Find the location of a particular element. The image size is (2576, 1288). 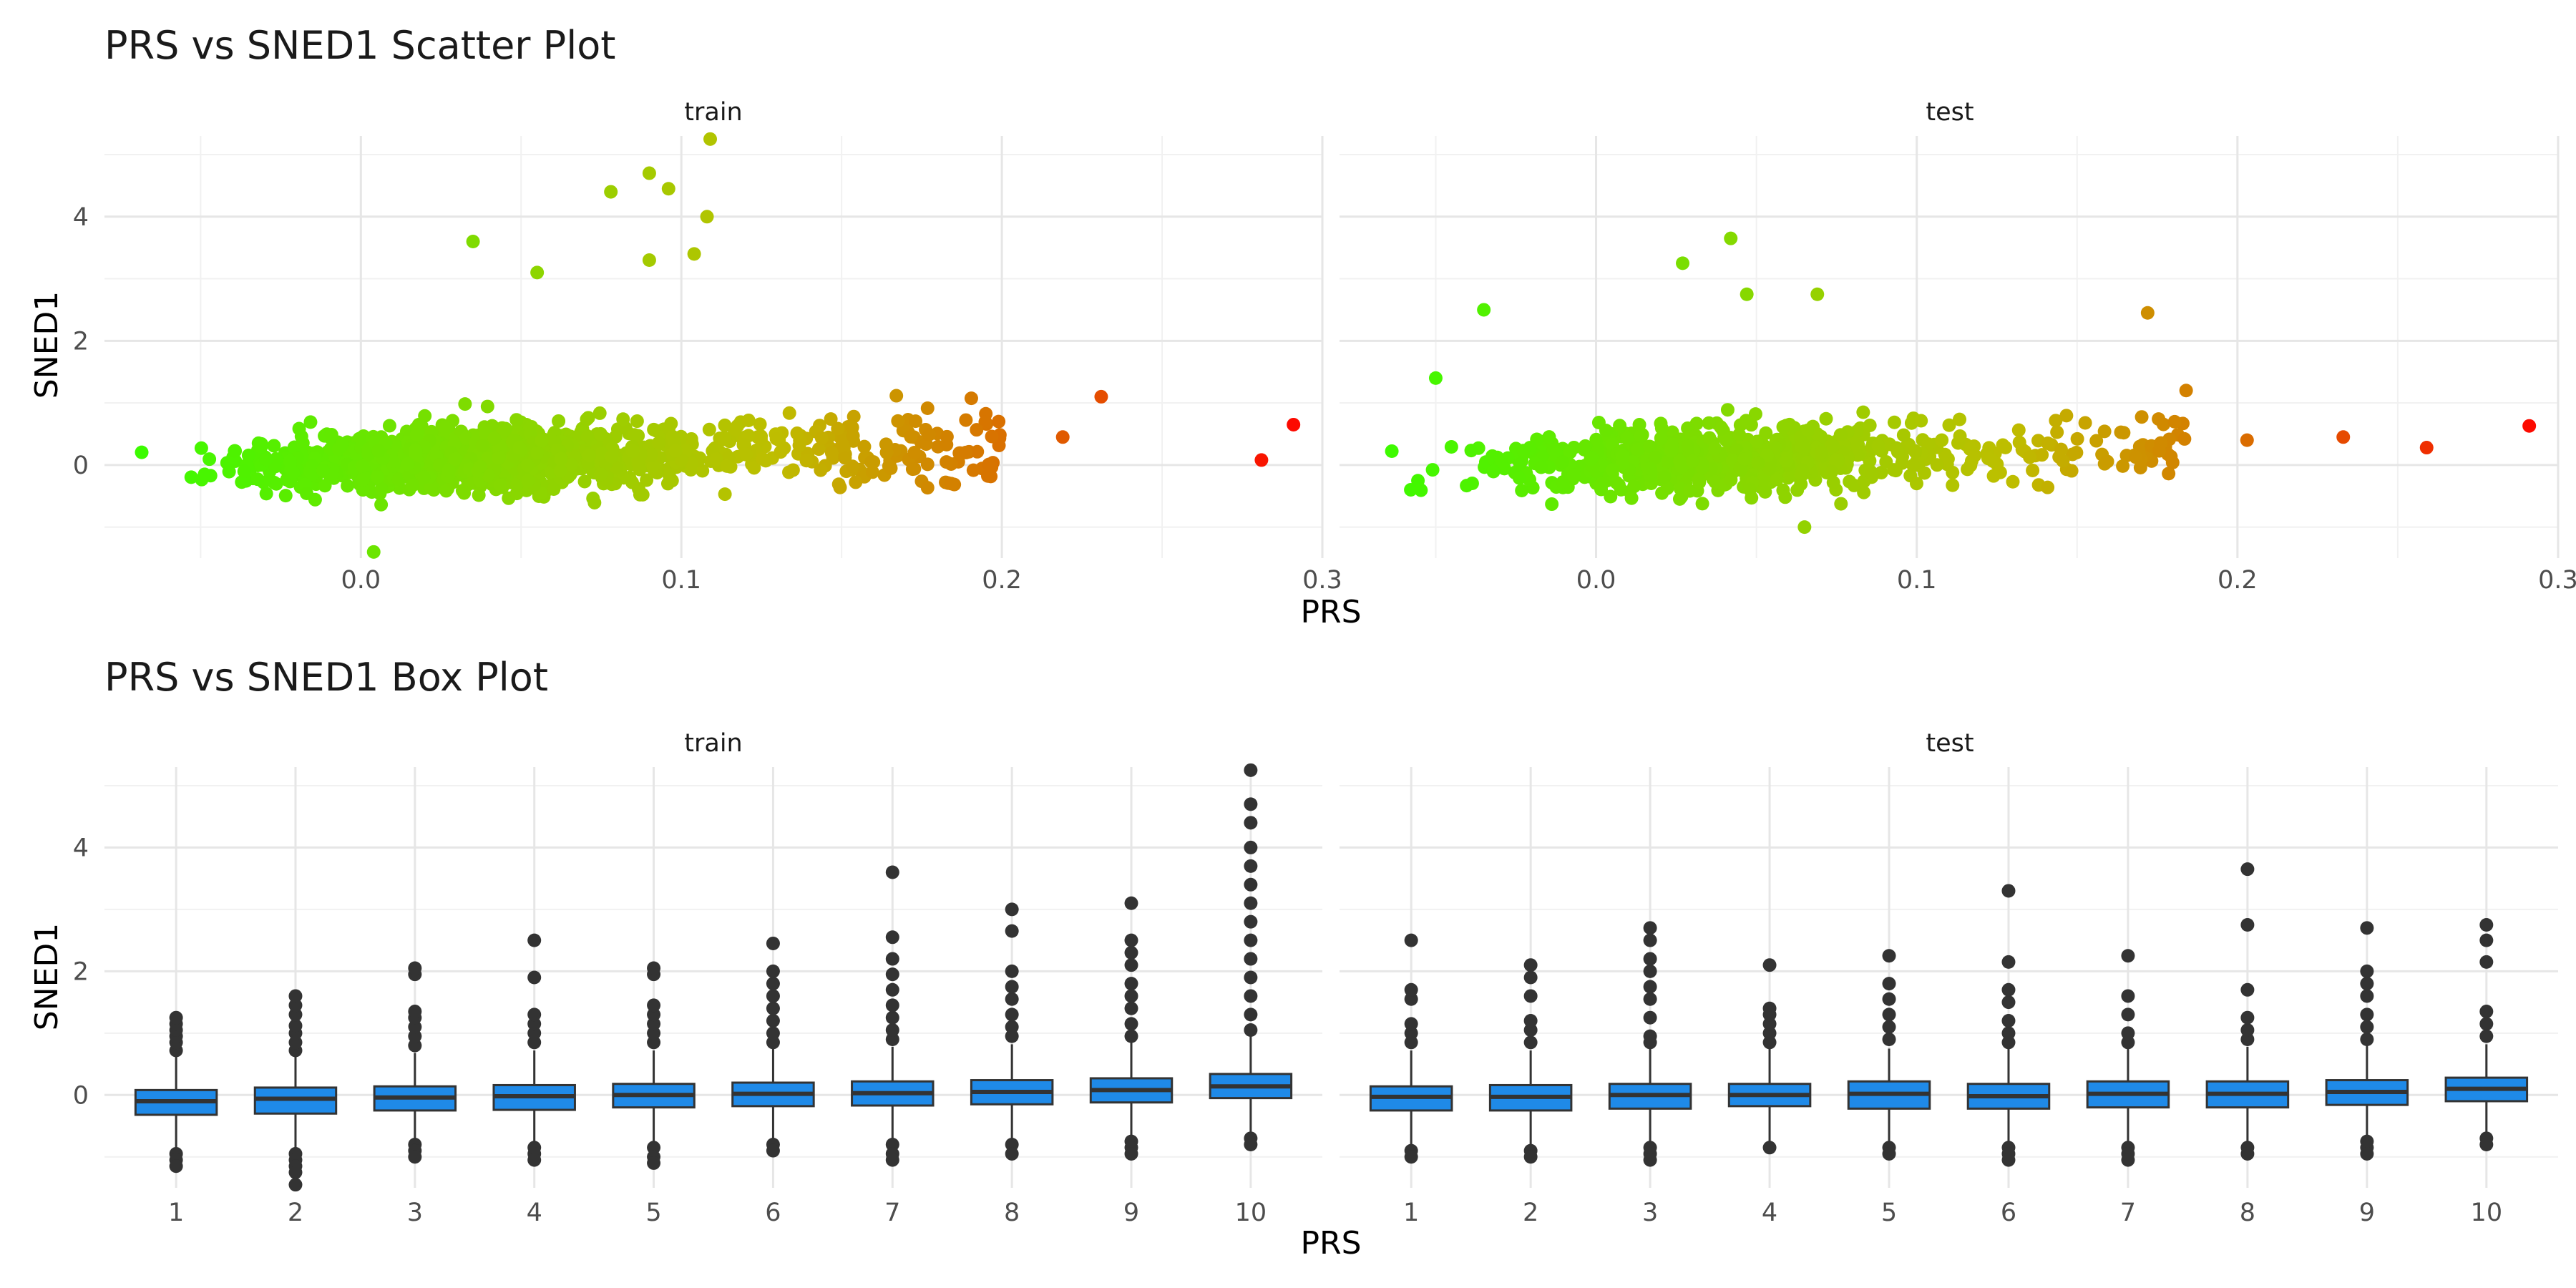

x-tick-label: 10 is located at coordinates (2487, 1213).